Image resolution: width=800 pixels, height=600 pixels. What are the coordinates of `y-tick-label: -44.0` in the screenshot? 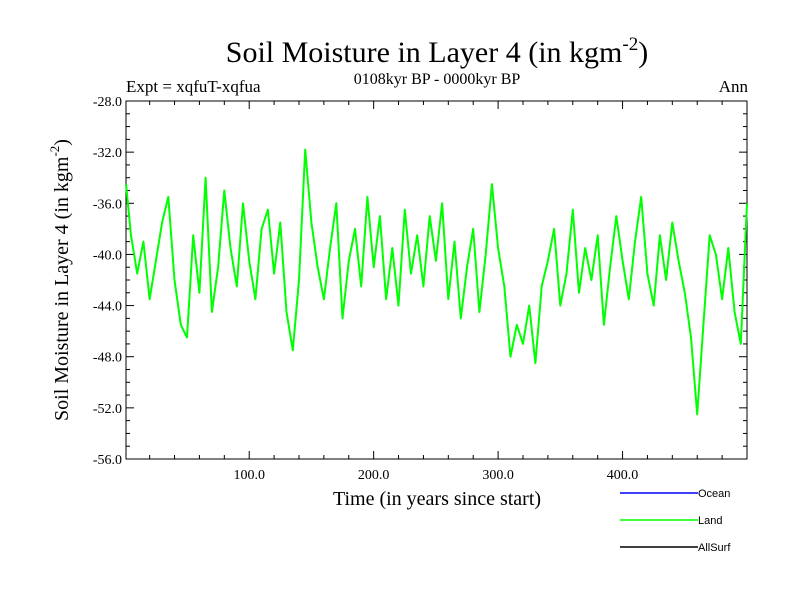 It's located at (107, 307).